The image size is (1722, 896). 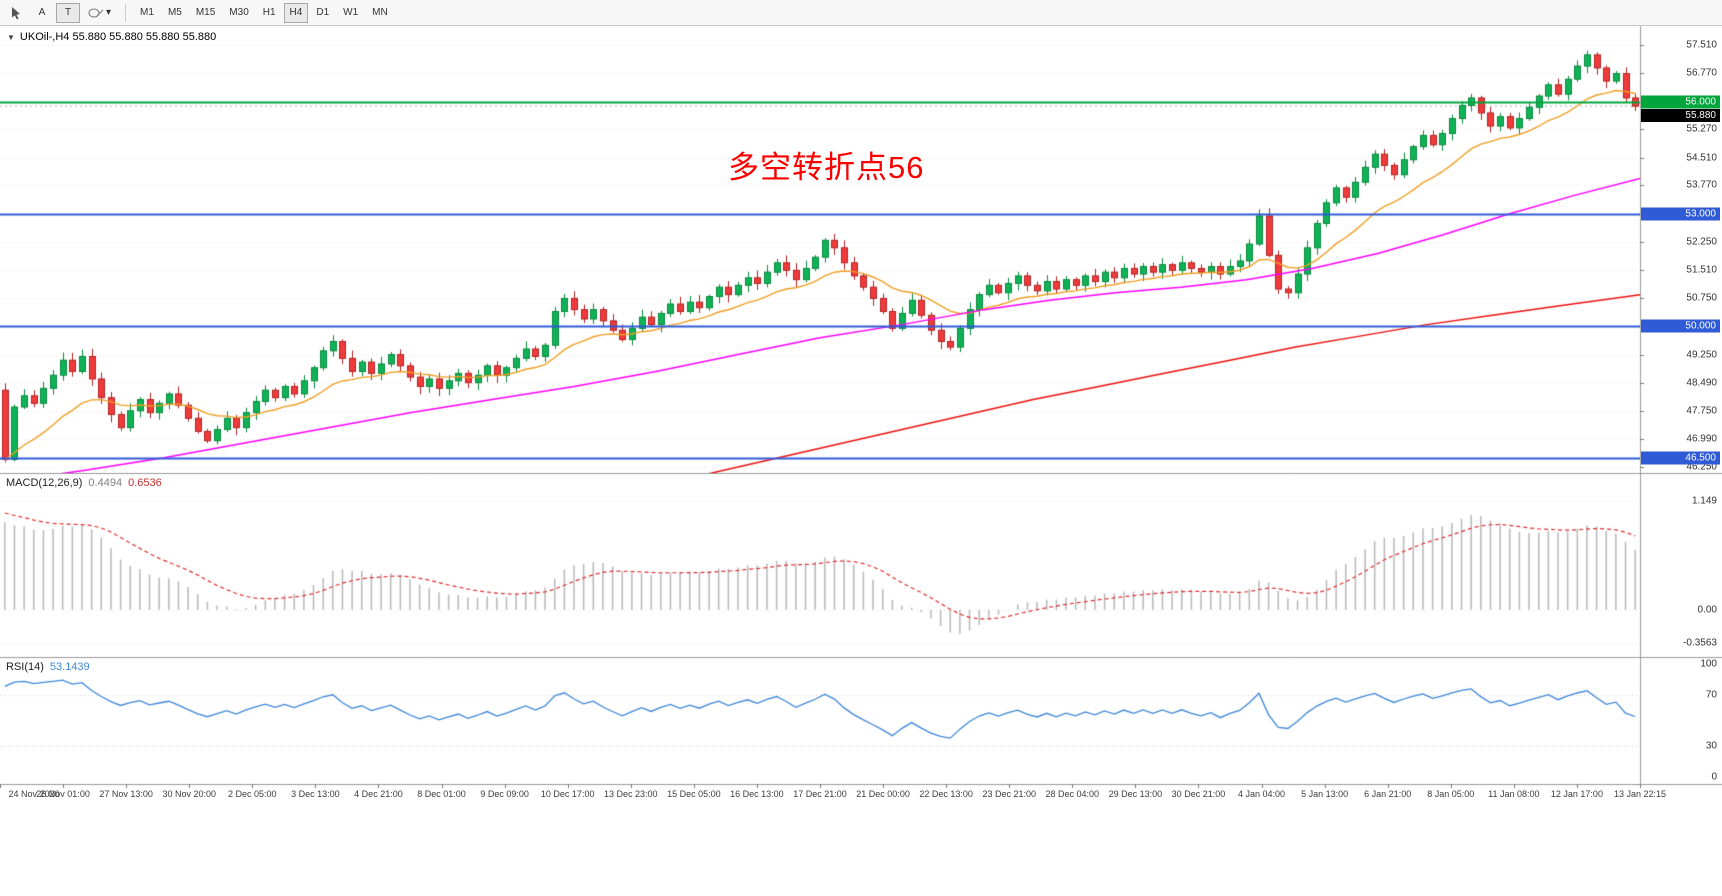 I want to click on text-tool-button: T, so click(x=68, y=12).